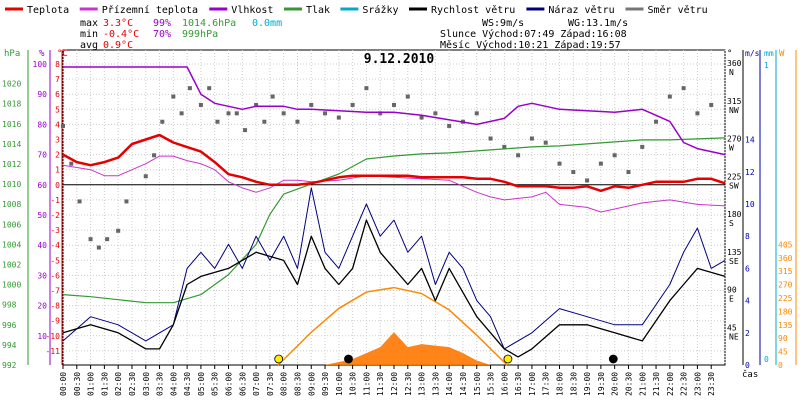 The height and width of the screenshot is (404, 800). I want to click on tick-time: 13:30, so click(435, 384).